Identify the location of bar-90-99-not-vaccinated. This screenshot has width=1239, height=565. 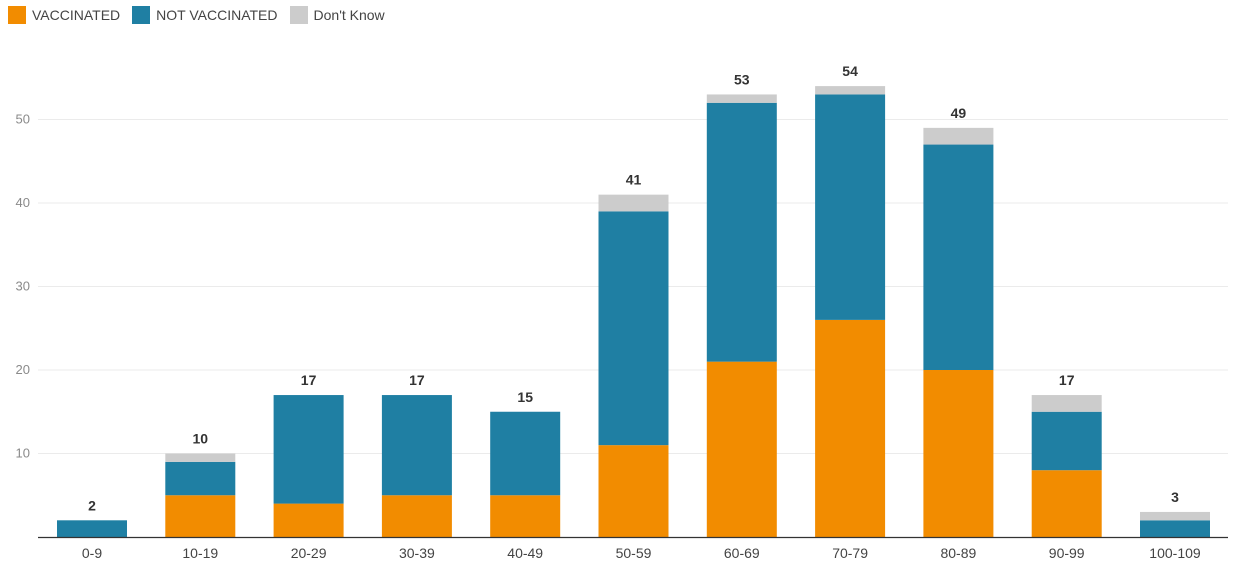
(1066, 441).